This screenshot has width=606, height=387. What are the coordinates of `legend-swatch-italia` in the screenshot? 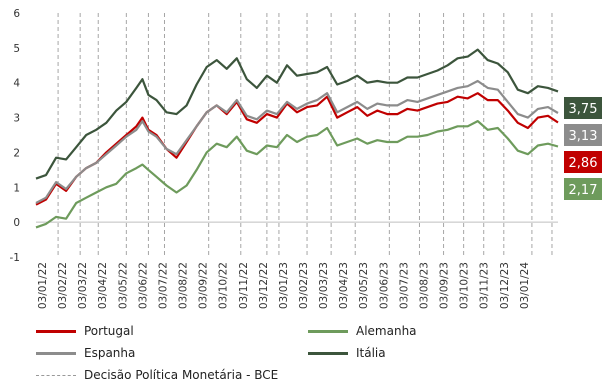 It's located at (328, 353).